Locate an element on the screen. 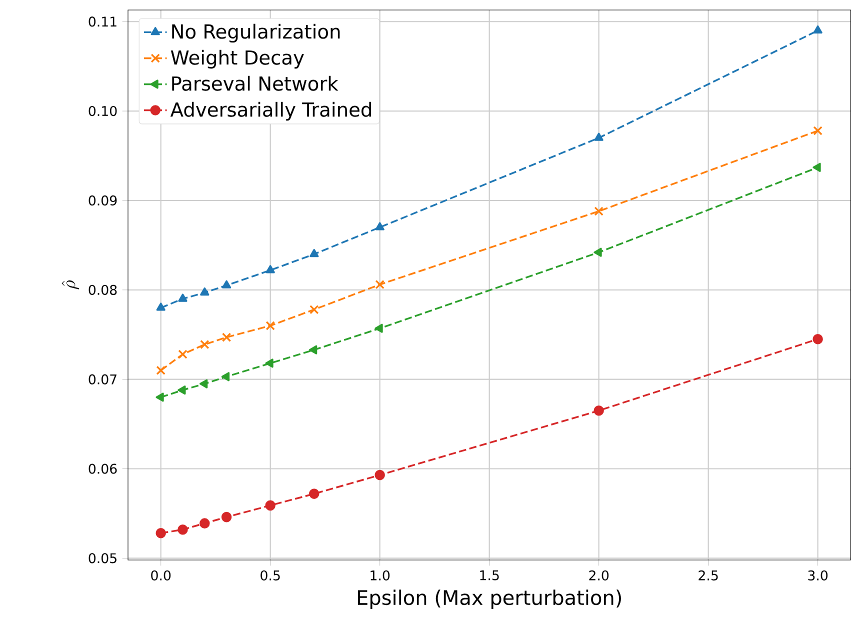  legend-label: Weight Decay is located at coordinates (237, 59).